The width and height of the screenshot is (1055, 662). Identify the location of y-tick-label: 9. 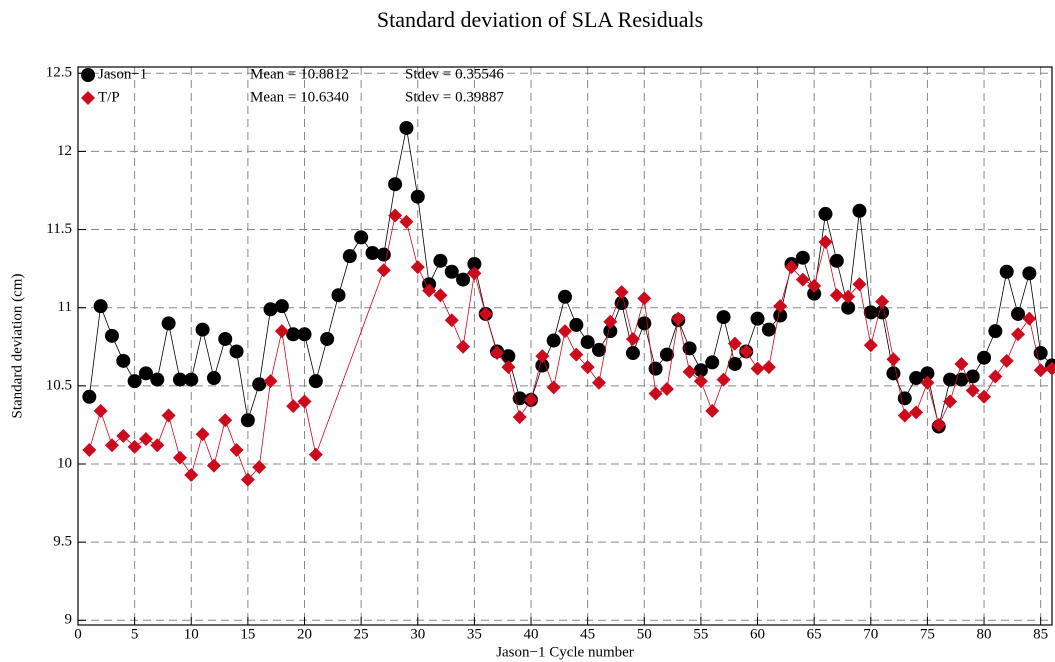
(69, 620).